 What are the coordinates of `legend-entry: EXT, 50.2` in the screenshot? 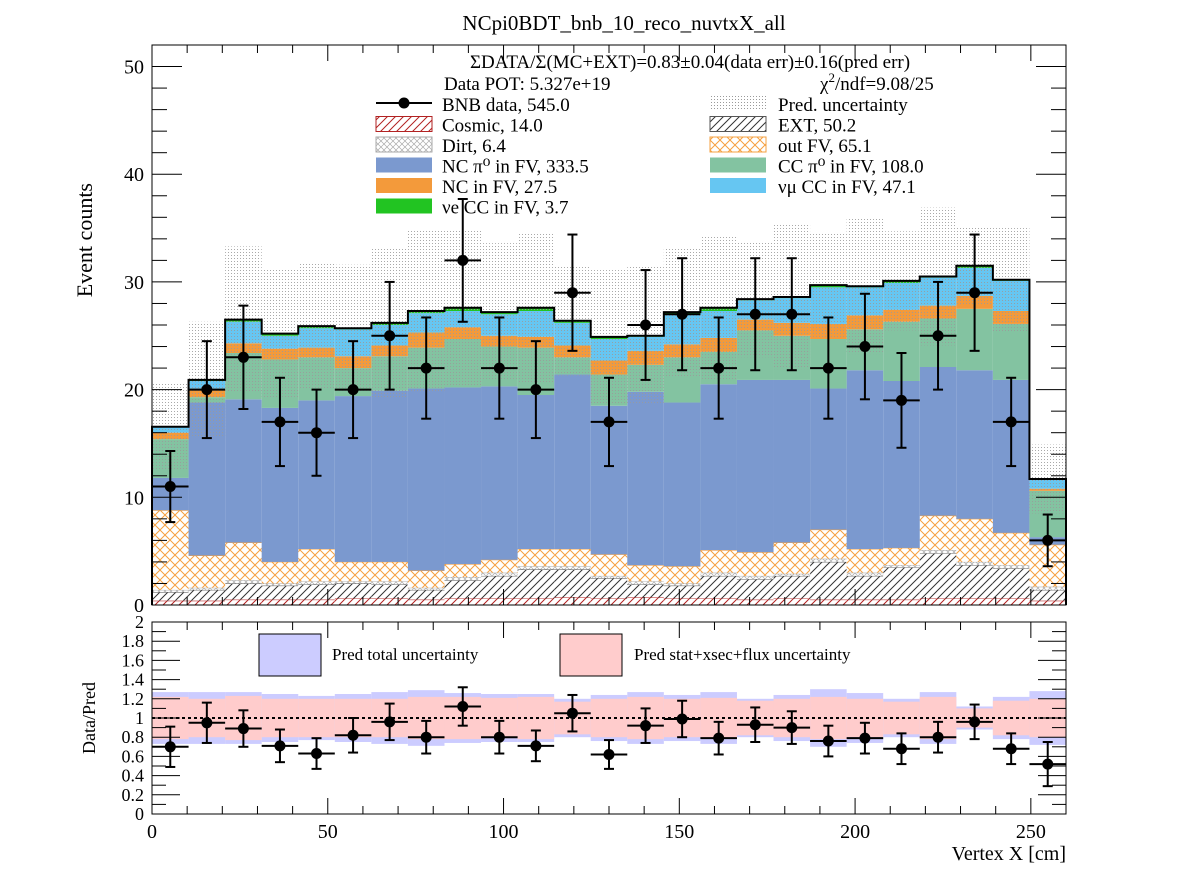 It's located at (782, 126).